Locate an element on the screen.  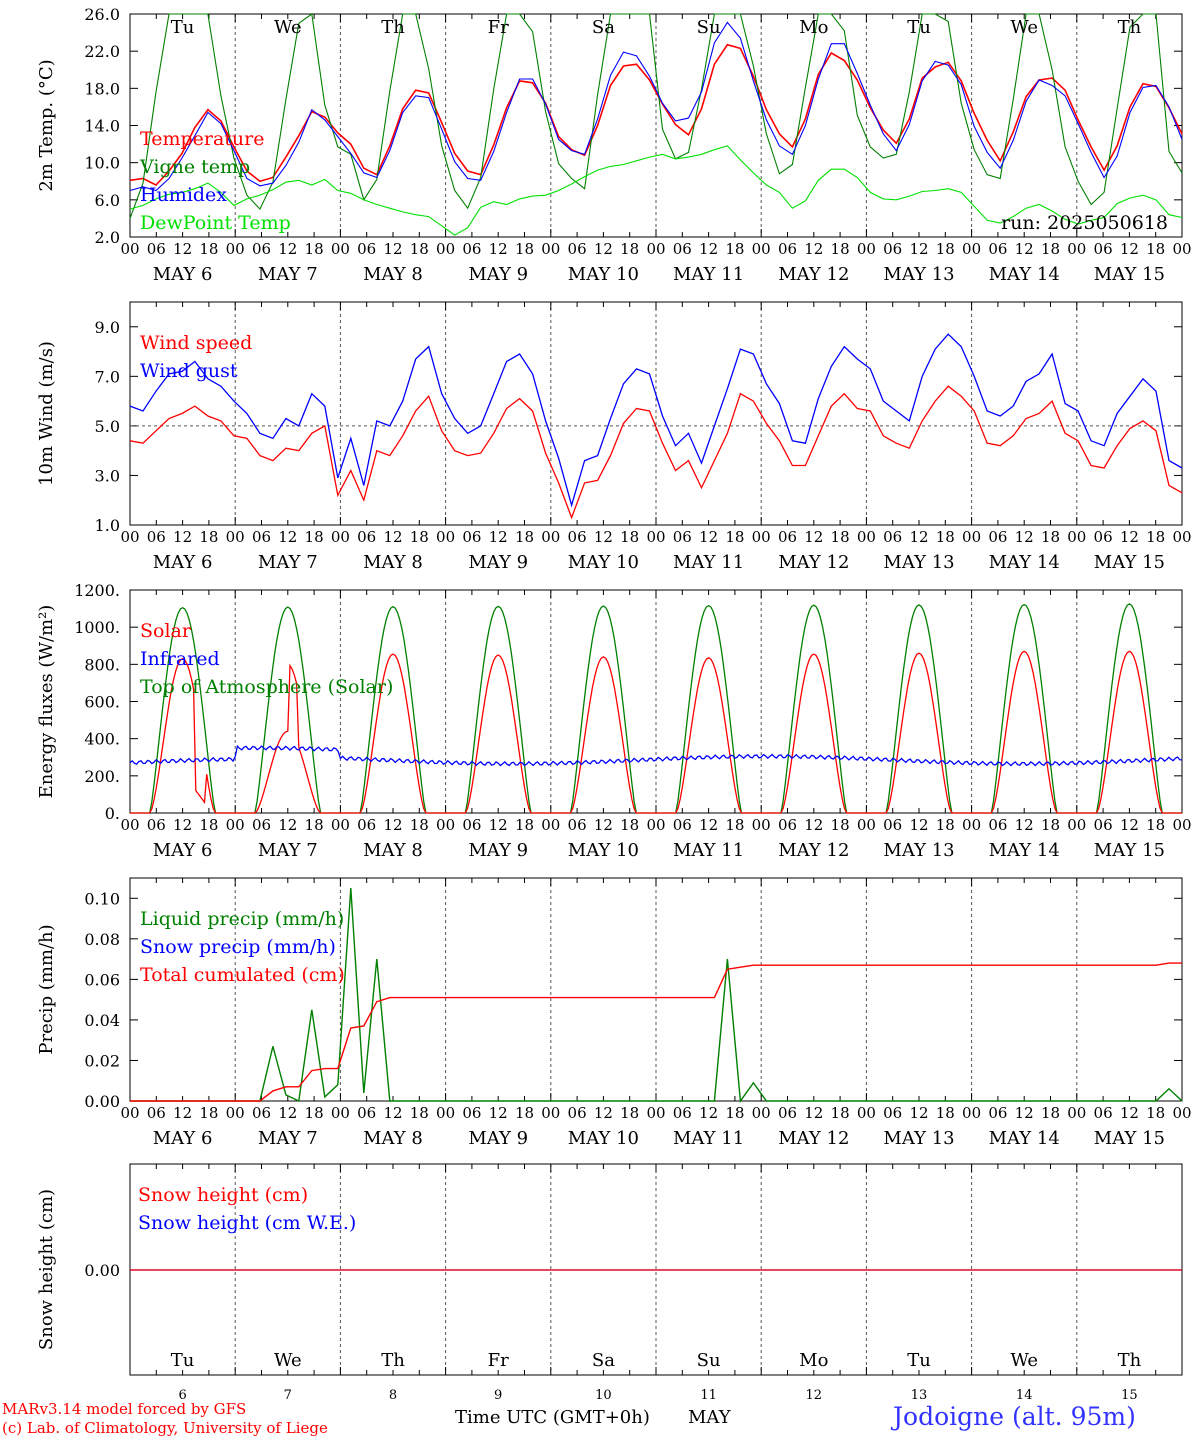
y-tick-label: 0.00 is located at coordinates (102, 1101).